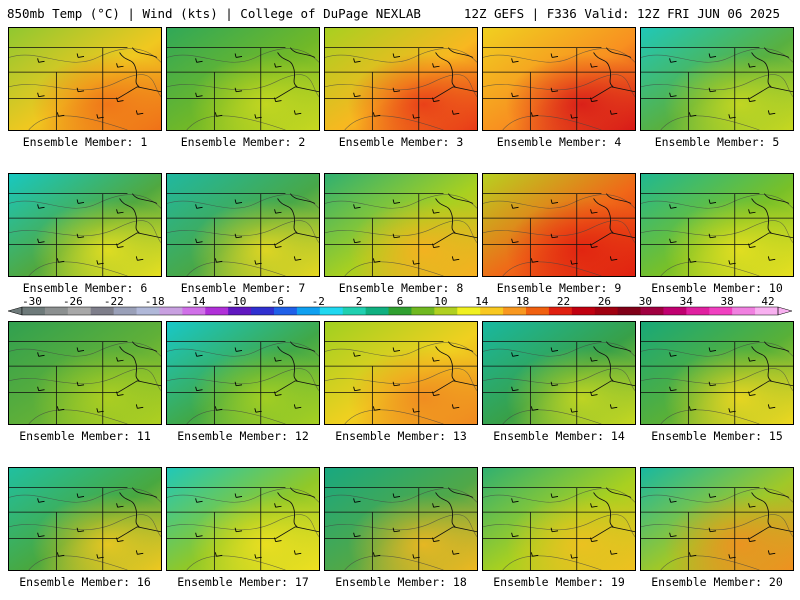 This screenshot has width=800, height=600. Describe the element at coordinates (559, 142) in the screenshot. I see `ensemble-member-label: Ensemble Member: 4` at that location.